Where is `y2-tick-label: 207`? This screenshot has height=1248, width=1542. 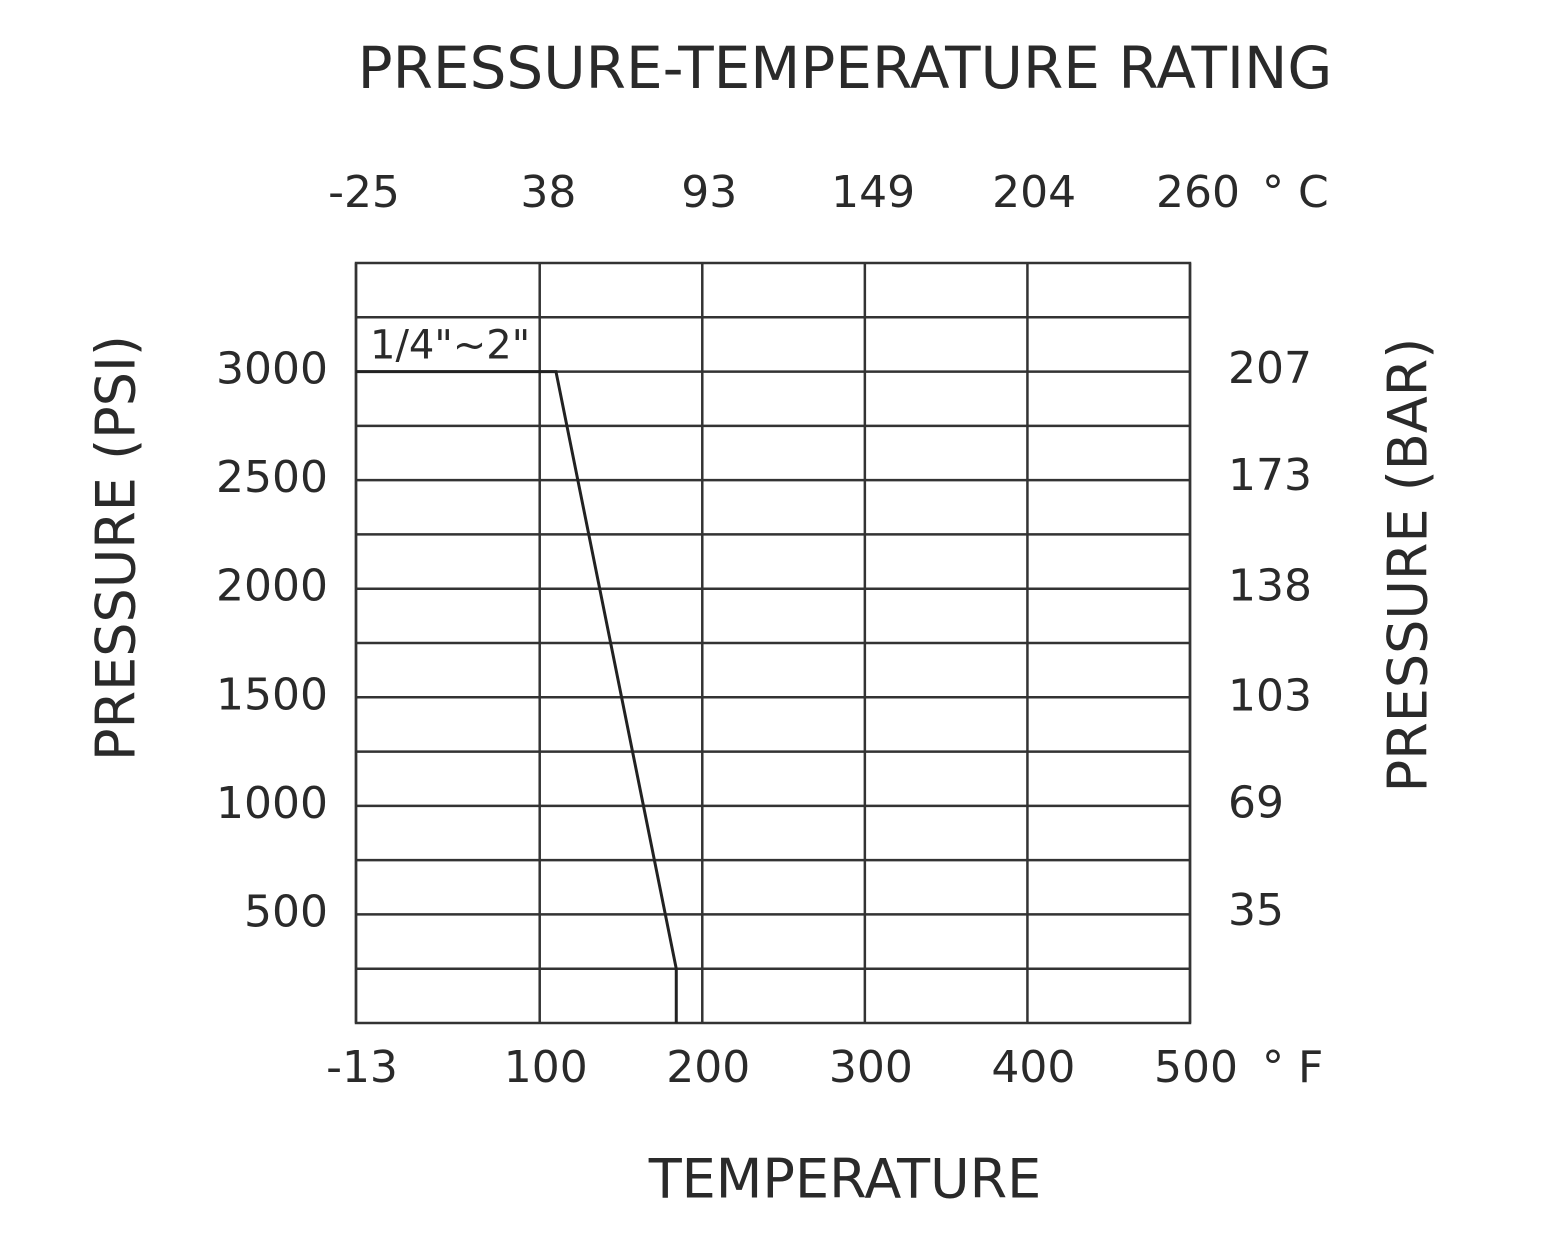
y2-tick-label: 207 is located at coordinates (1270, 368).